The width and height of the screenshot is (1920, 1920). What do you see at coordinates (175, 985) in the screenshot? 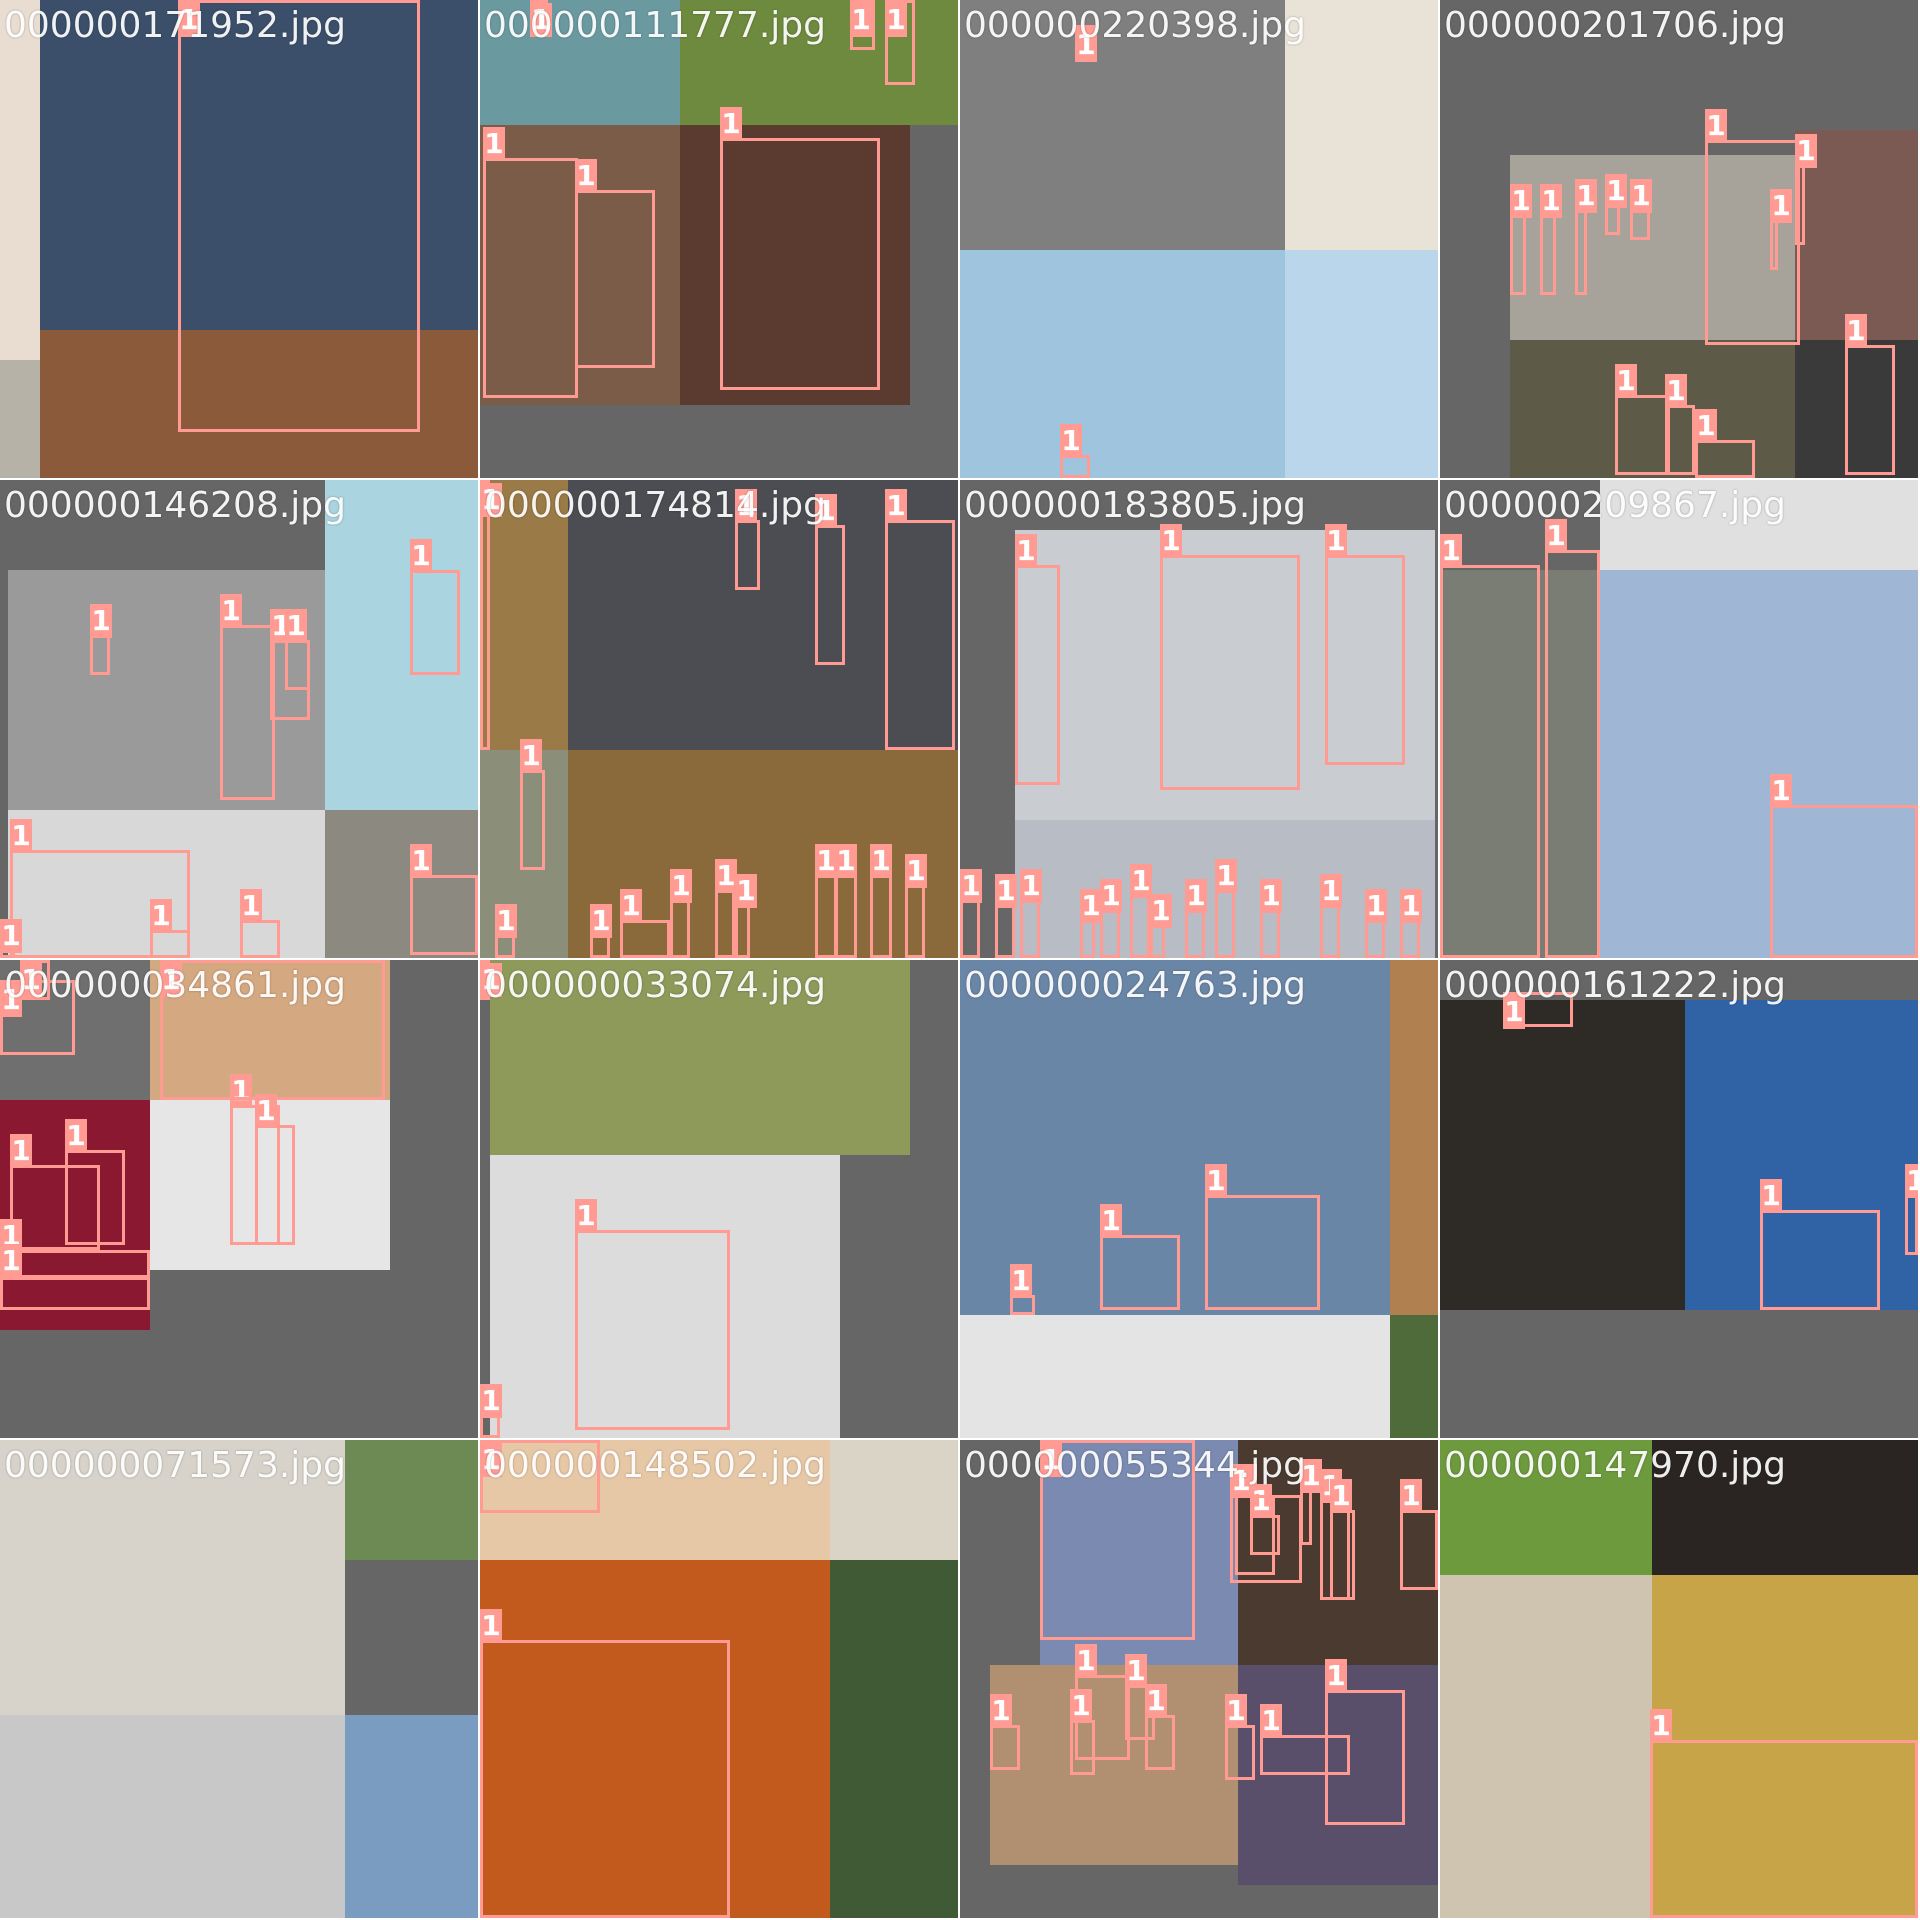
I see `tile-filename: 000000034861.jpg` at bounding box center [175, 985].